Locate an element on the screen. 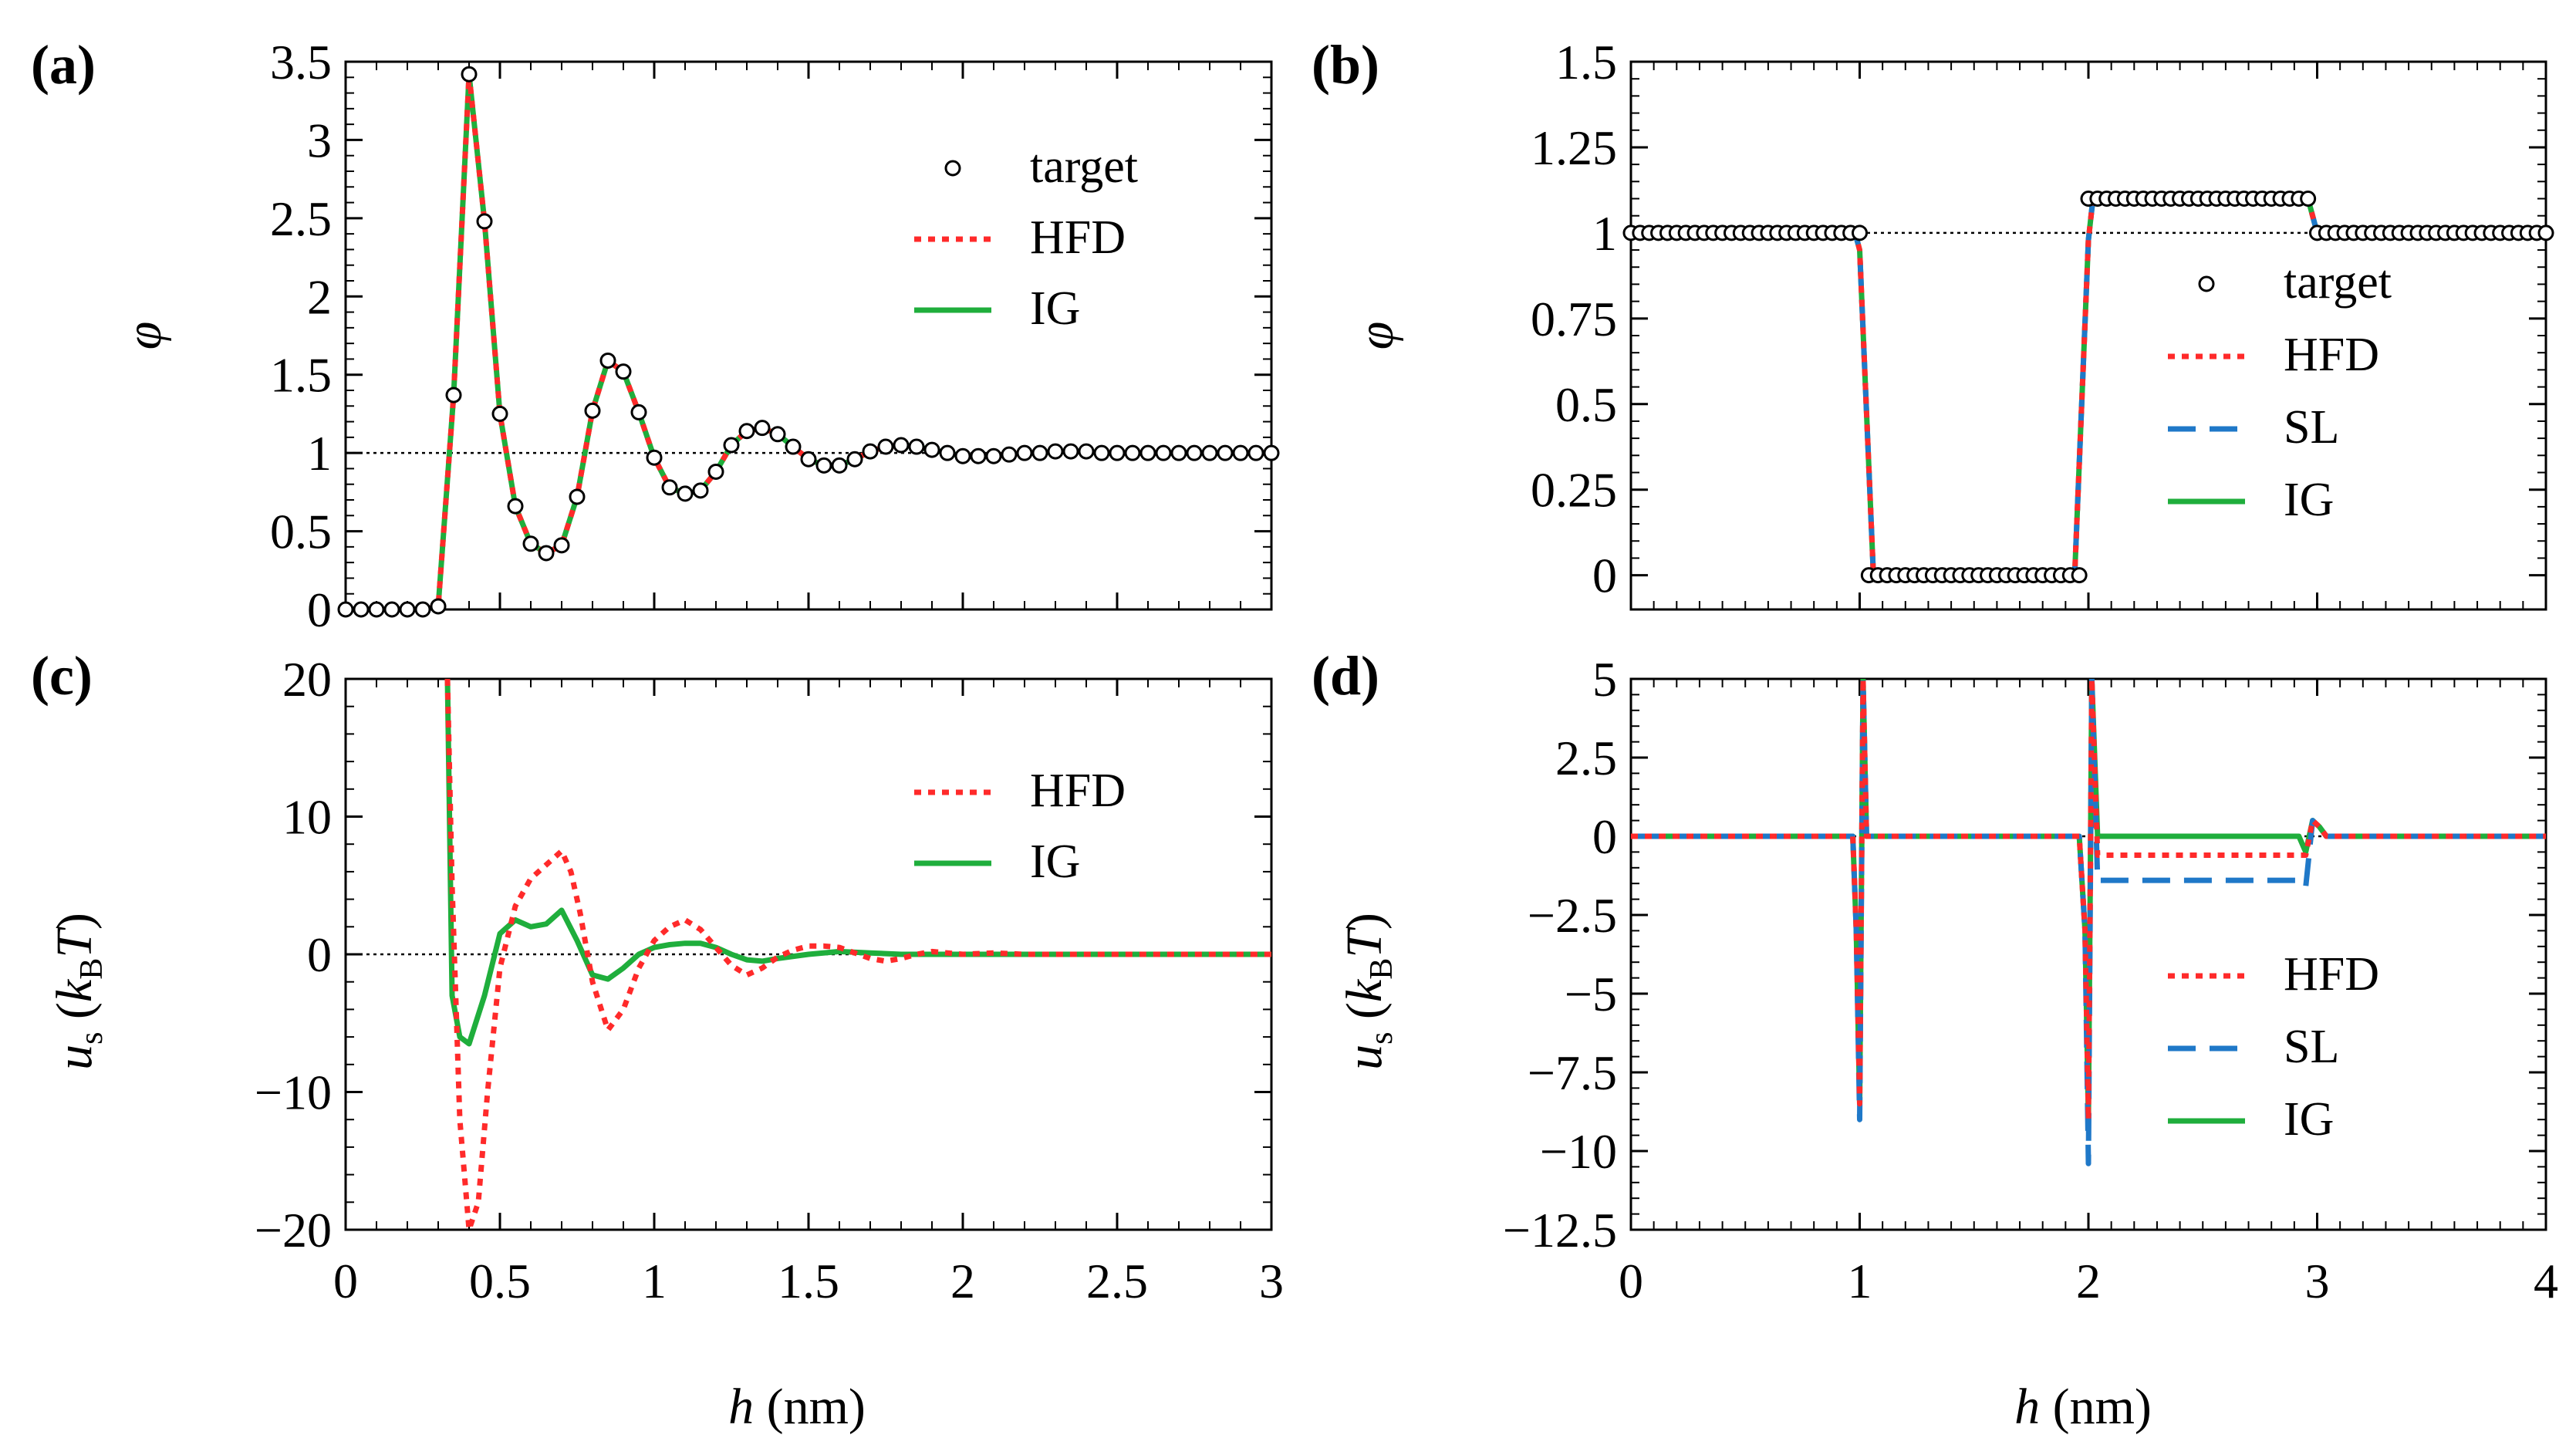  x-tick-label: 4 is located at coordinates (2546, 1281).